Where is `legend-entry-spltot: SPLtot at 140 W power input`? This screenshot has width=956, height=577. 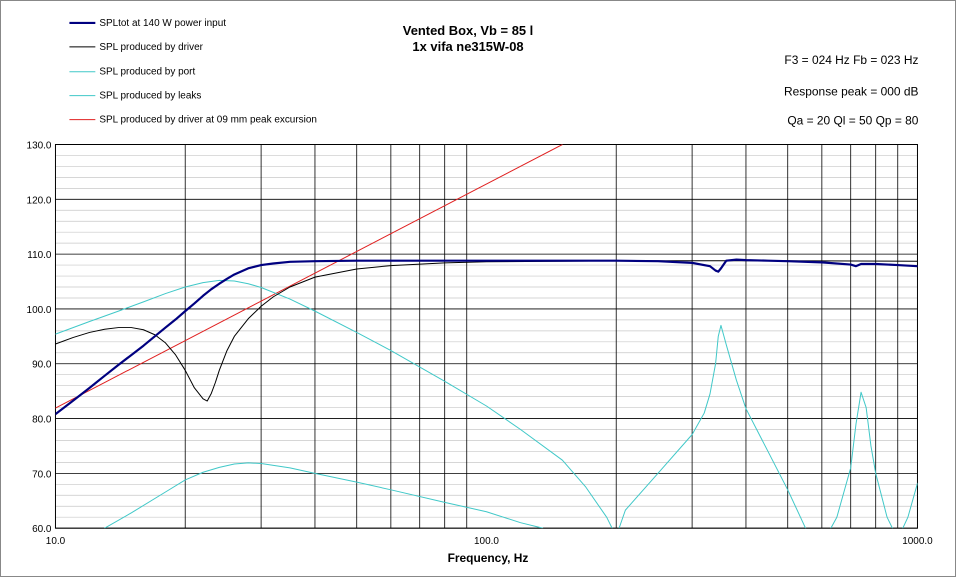
legend-entry-spltot: SPLtot at 140 W power input is located at coordinates (147, 23).